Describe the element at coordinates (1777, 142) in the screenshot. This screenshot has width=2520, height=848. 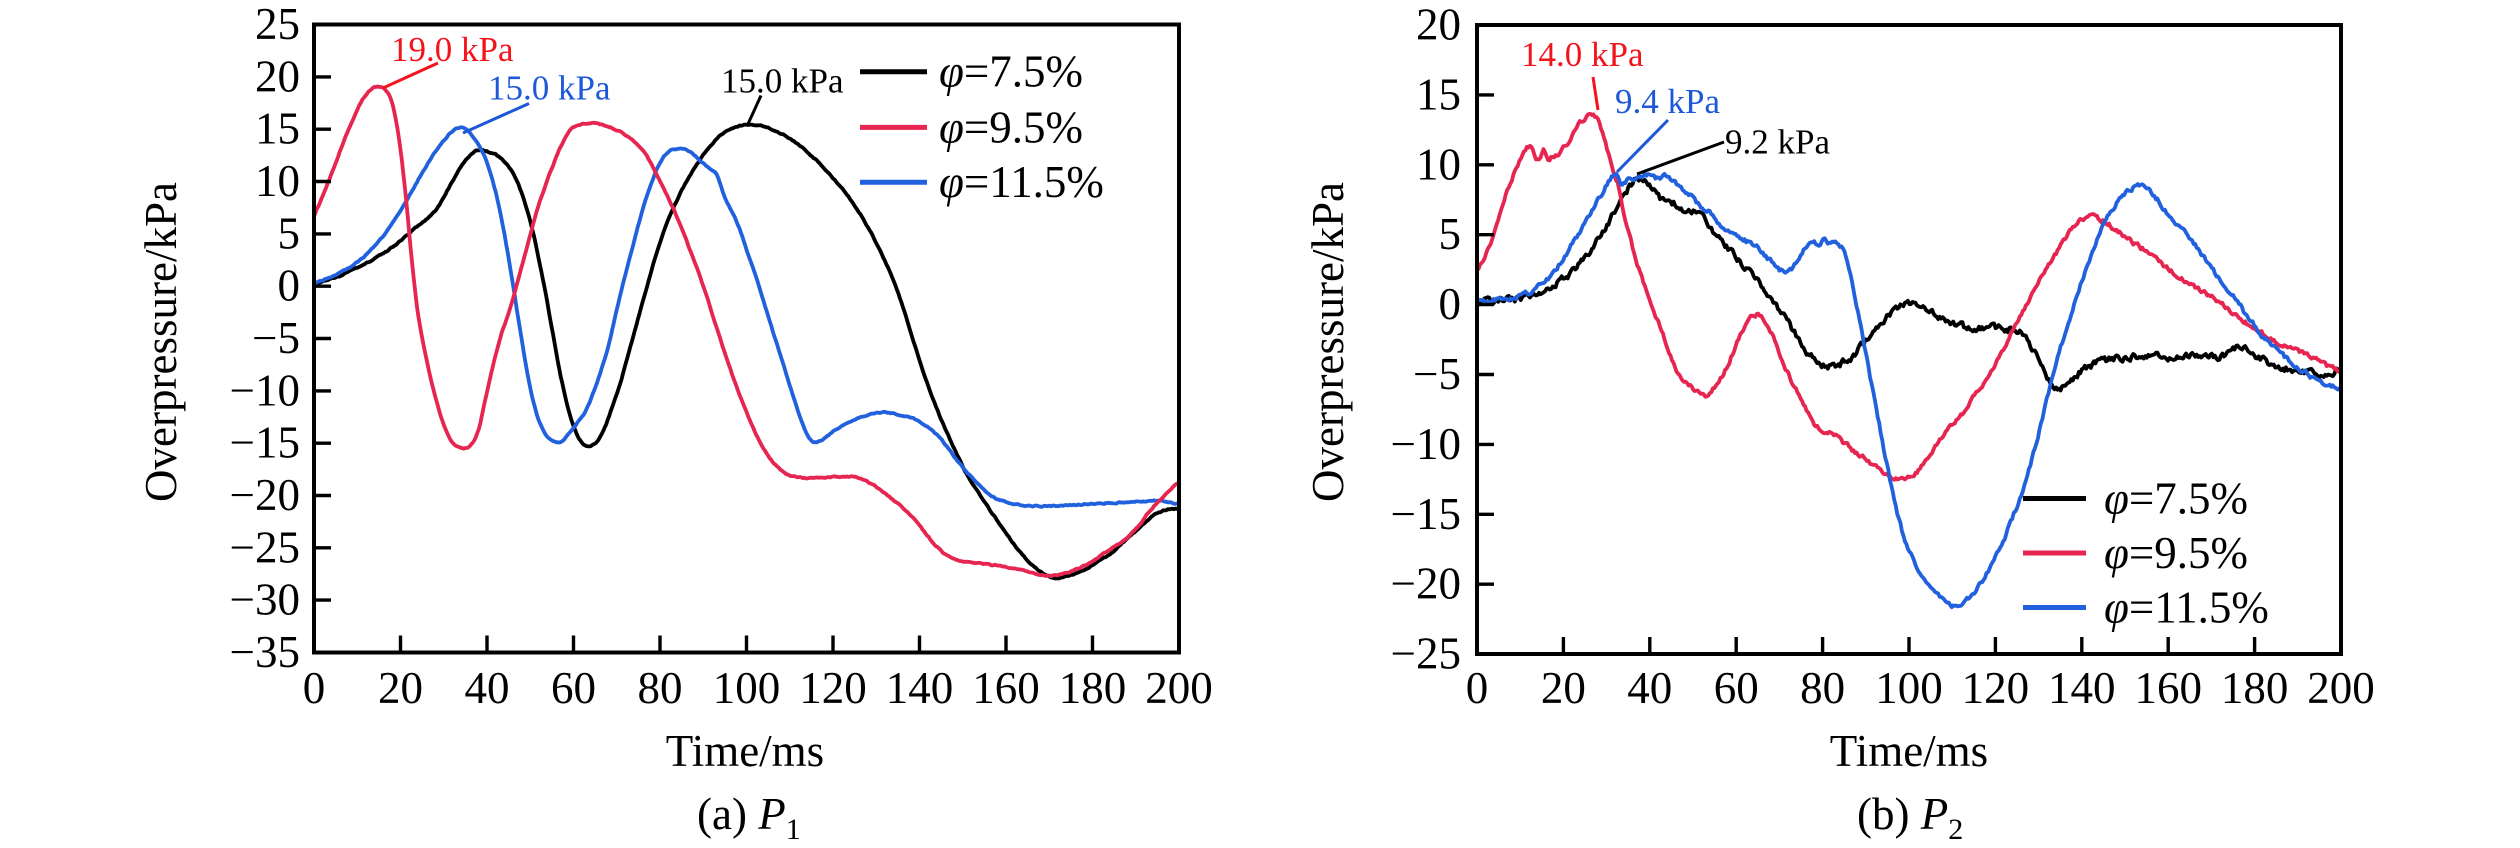
I see `svg-text: 9.2 kPa` at that location.